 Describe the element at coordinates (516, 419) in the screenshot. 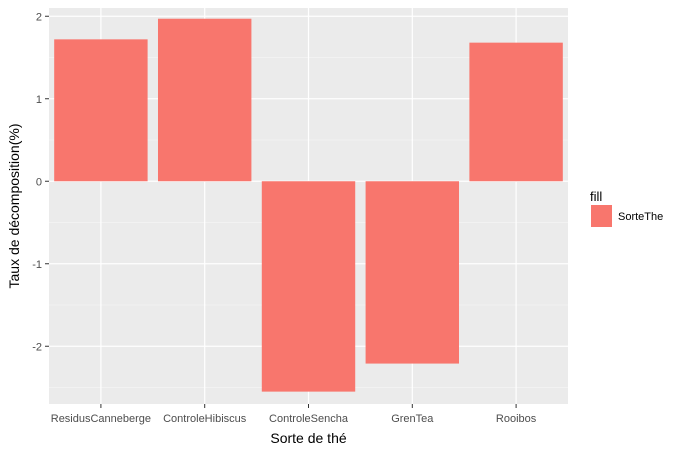

I see `x-tick-label: Rooibos` at that location.